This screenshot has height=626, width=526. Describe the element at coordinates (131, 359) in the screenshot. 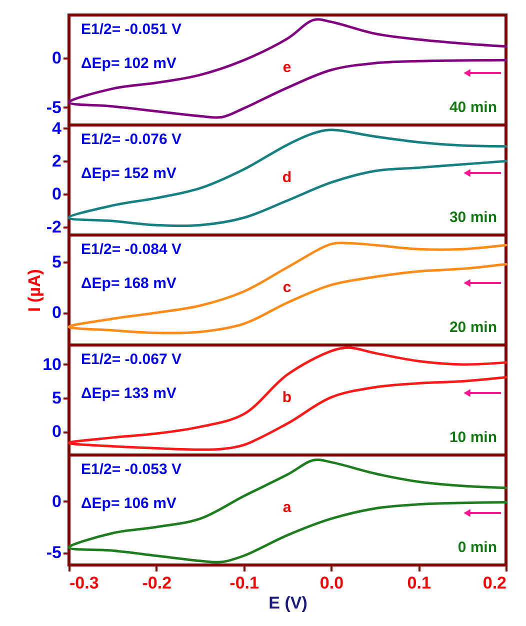

I see `annotation: E1/2= -0.067 V` at that location.